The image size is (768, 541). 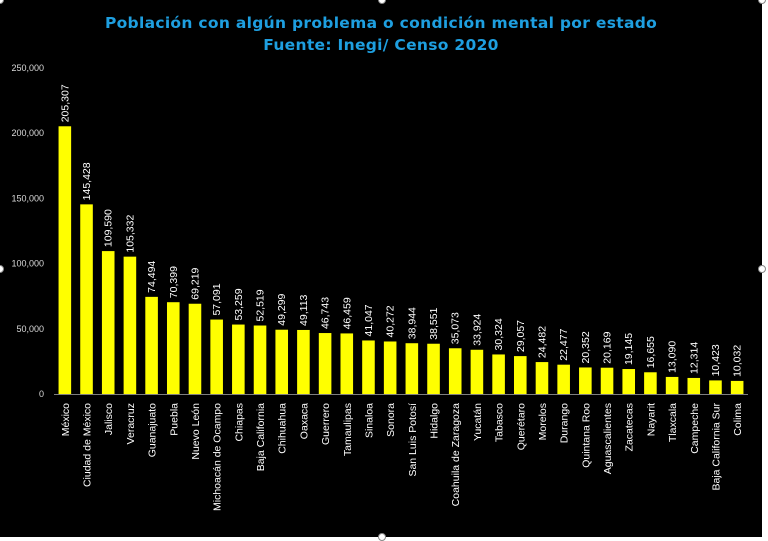 I want to click on data-label: 12,314, so click(x=694, y=358).